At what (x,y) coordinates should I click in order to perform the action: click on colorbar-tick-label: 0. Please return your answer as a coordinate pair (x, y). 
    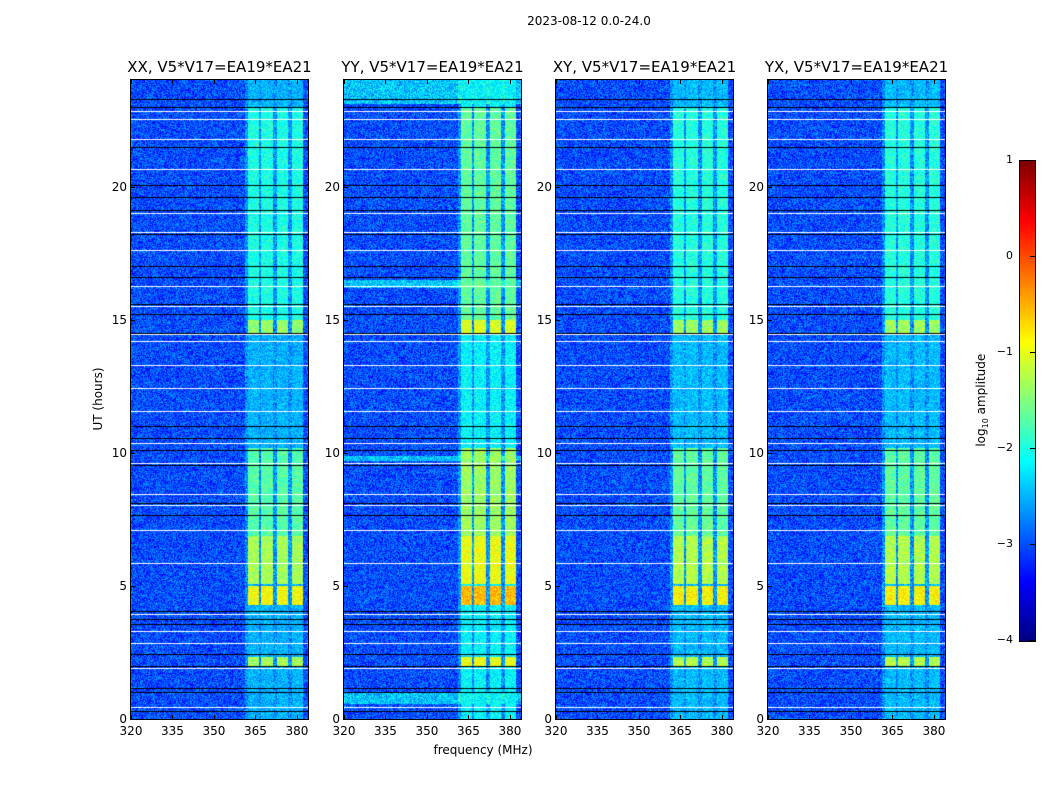
    Looking at the image, I should click on (1009, 255).